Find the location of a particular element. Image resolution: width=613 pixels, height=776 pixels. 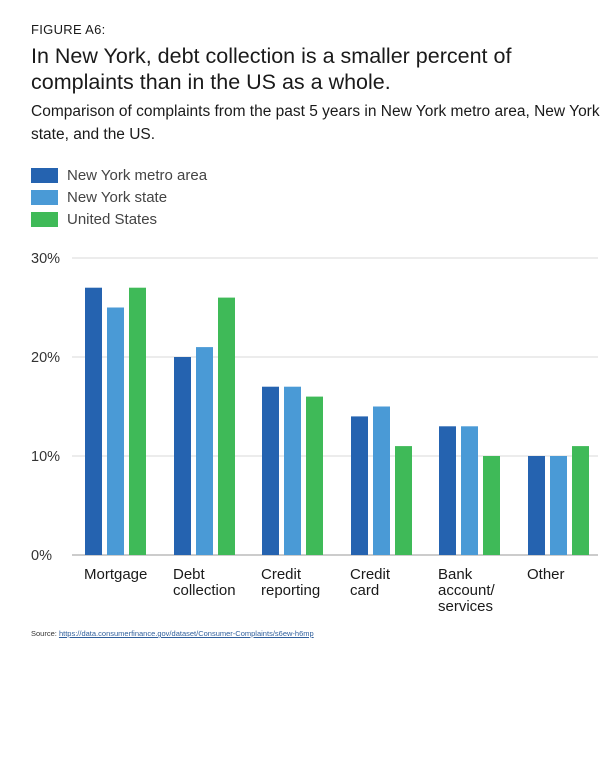

x-tick-label: Debt collection is located at coordinates (204, 582).